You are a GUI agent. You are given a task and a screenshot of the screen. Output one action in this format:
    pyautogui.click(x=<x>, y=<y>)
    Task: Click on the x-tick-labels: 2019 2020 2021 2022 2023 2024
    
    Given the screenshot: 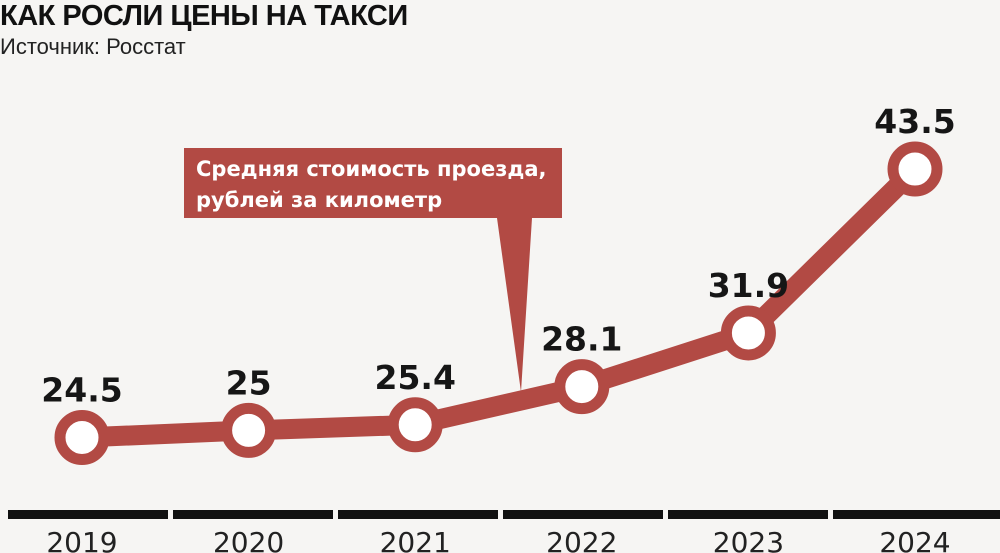 What is the action you would take?
    pyautogui.click(x=498, y=539)
    